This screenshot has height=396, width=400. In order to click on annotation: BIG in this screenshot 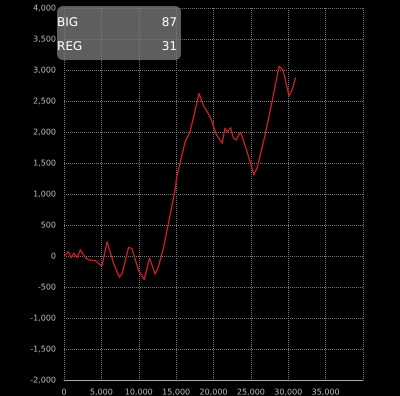, I will do `click(67, 22)`.